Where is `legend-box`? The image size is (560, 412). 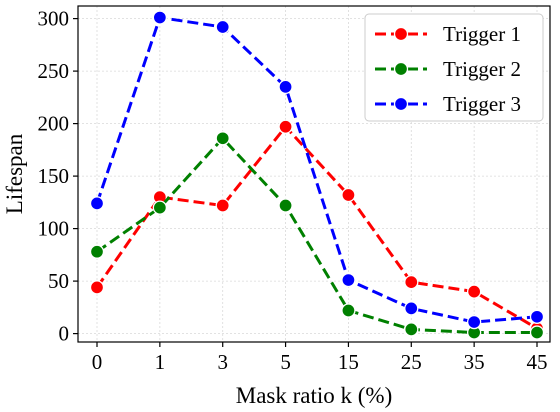 legend-box is located at coordinates (454, 67).